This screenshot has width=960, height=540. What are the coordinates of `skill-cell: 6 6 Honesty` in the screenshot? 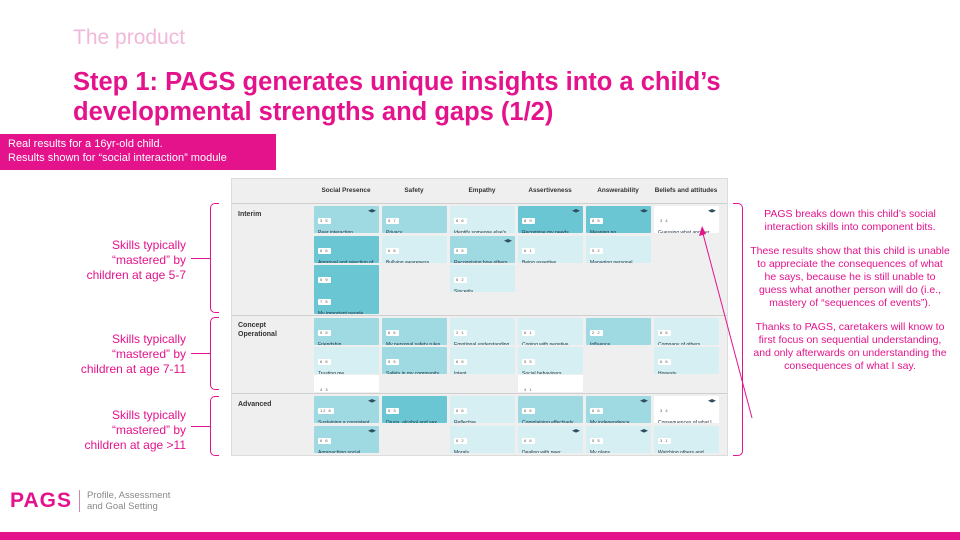 It's located at (686, 360).